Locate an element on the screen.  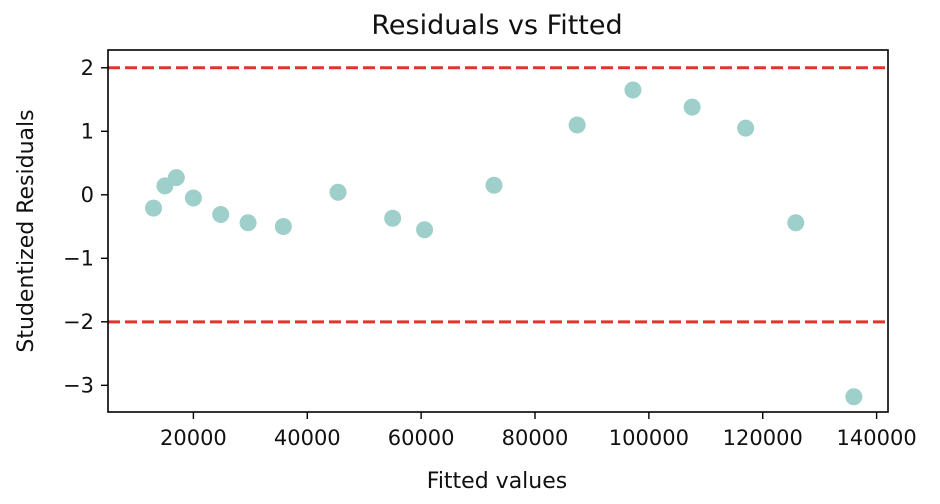
y-axis-ticks: 2 1 0 −1 −2 −3 is located at coordinates (85, 226).